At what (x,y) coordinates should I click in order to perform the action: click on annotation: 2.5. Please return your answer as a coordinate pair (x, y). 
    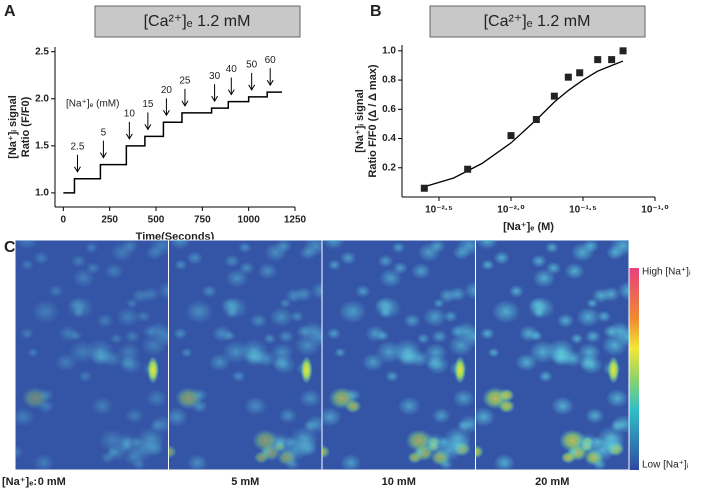
    Looking at the image, I should click on (78, 146).